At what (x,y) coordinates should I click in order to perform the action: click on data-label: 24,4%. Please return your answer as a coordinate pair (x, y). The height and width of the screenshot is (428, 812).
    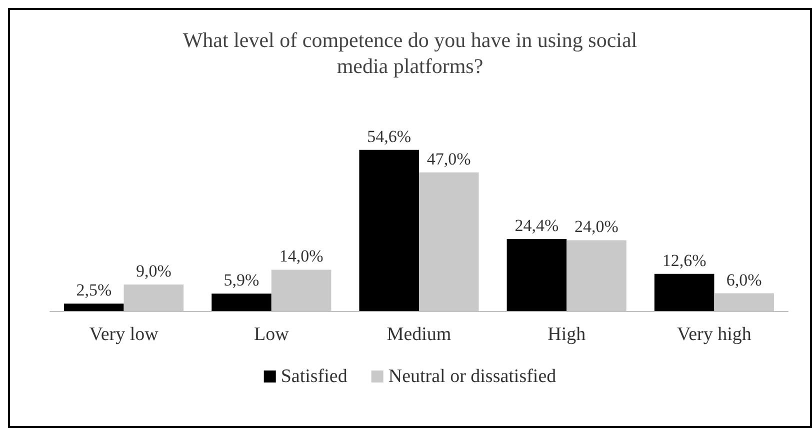
    Looking at the image, I should click on (536, 226).